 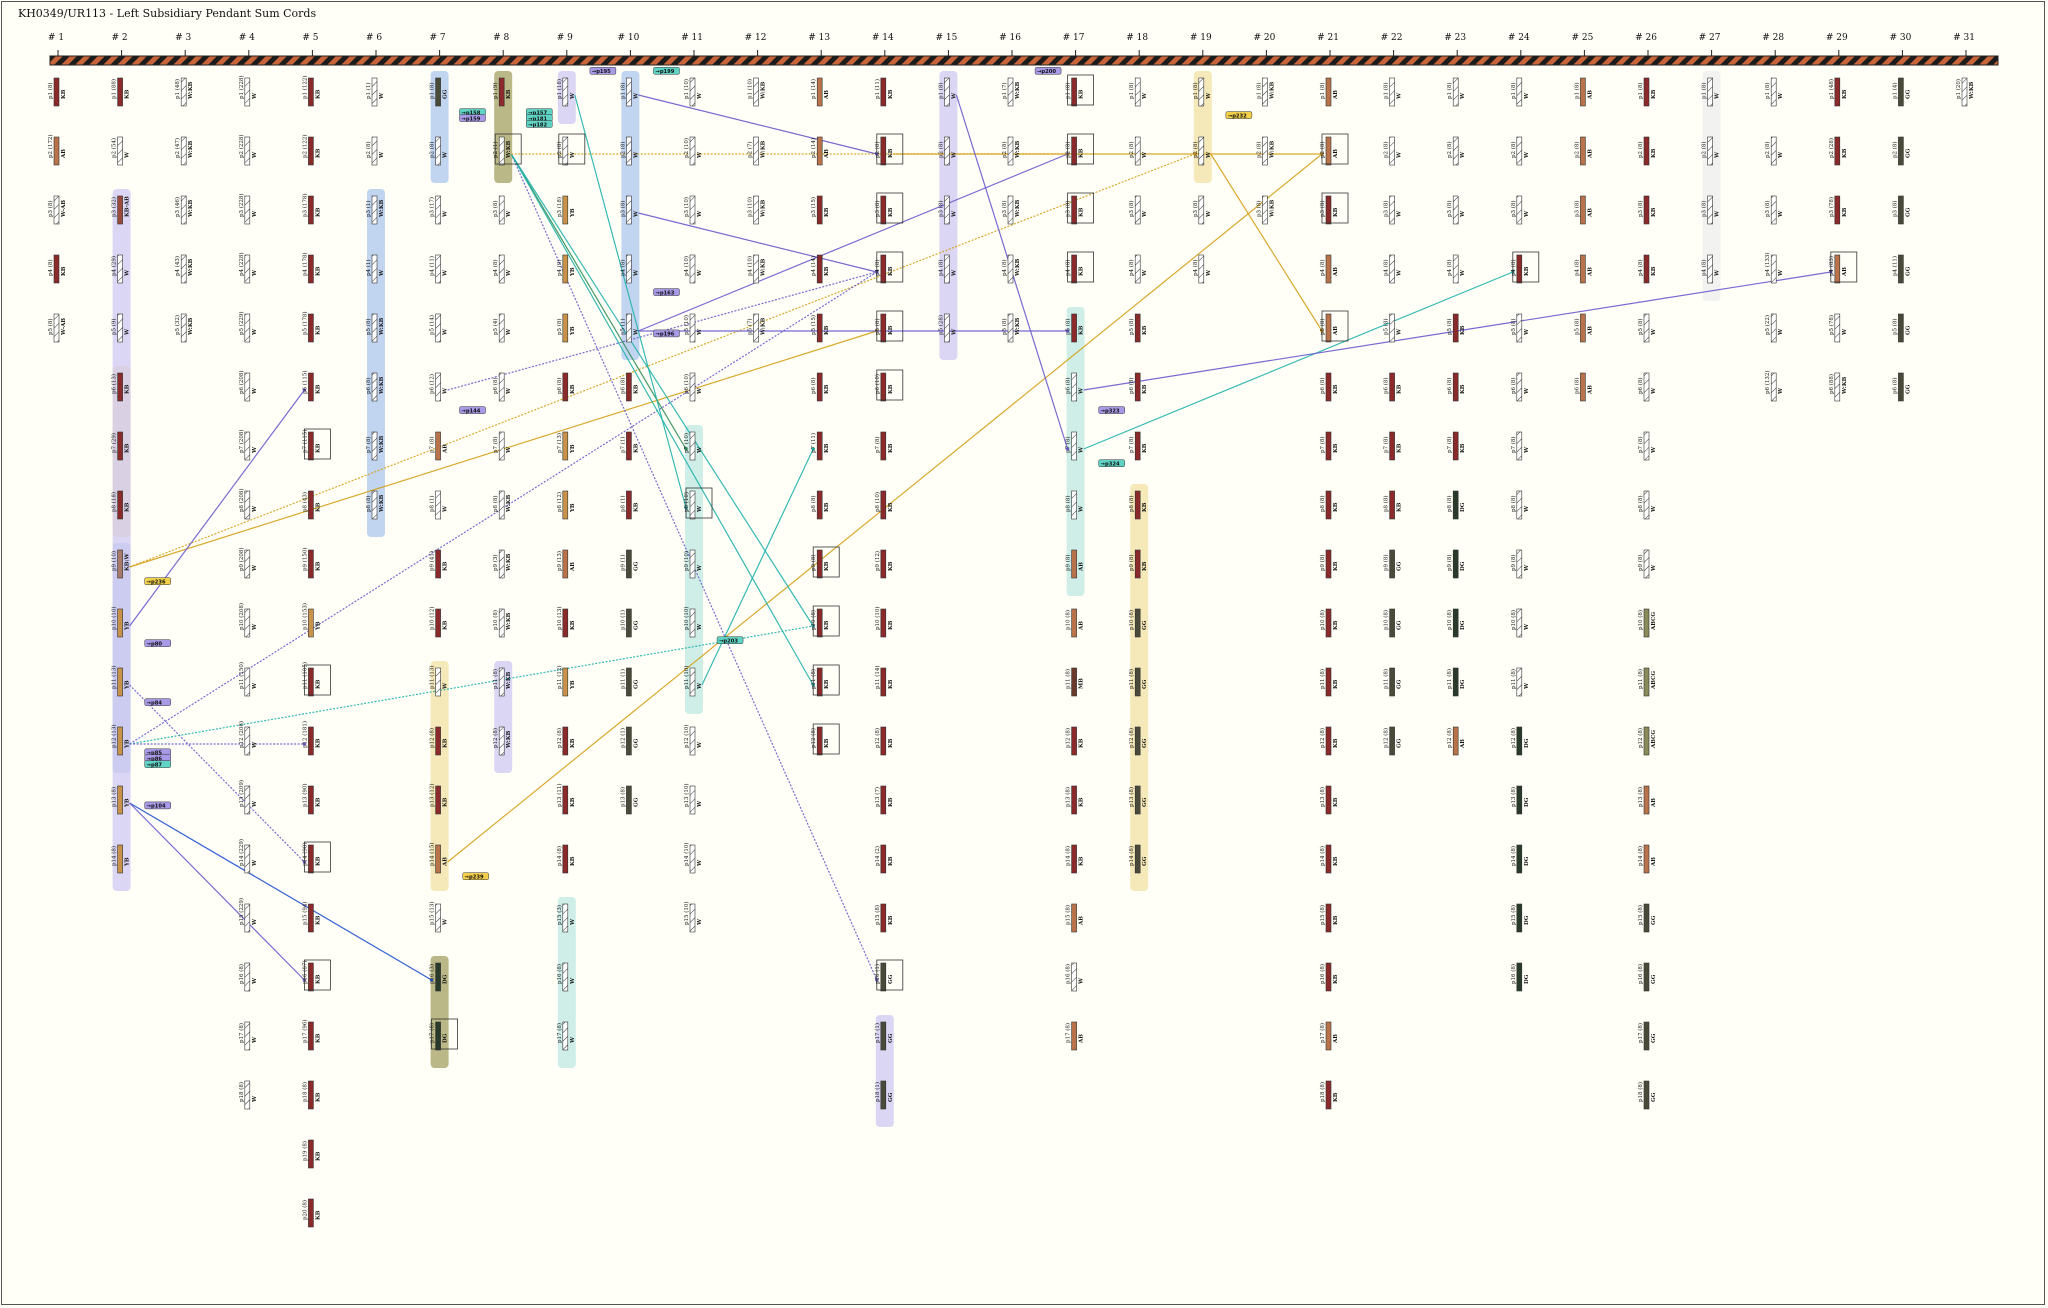 What do you see at coordinates (1075, 859) in the screenshot?
I see `pendant-cord: p14 (8) KB` at bounding box center [1075, 859].